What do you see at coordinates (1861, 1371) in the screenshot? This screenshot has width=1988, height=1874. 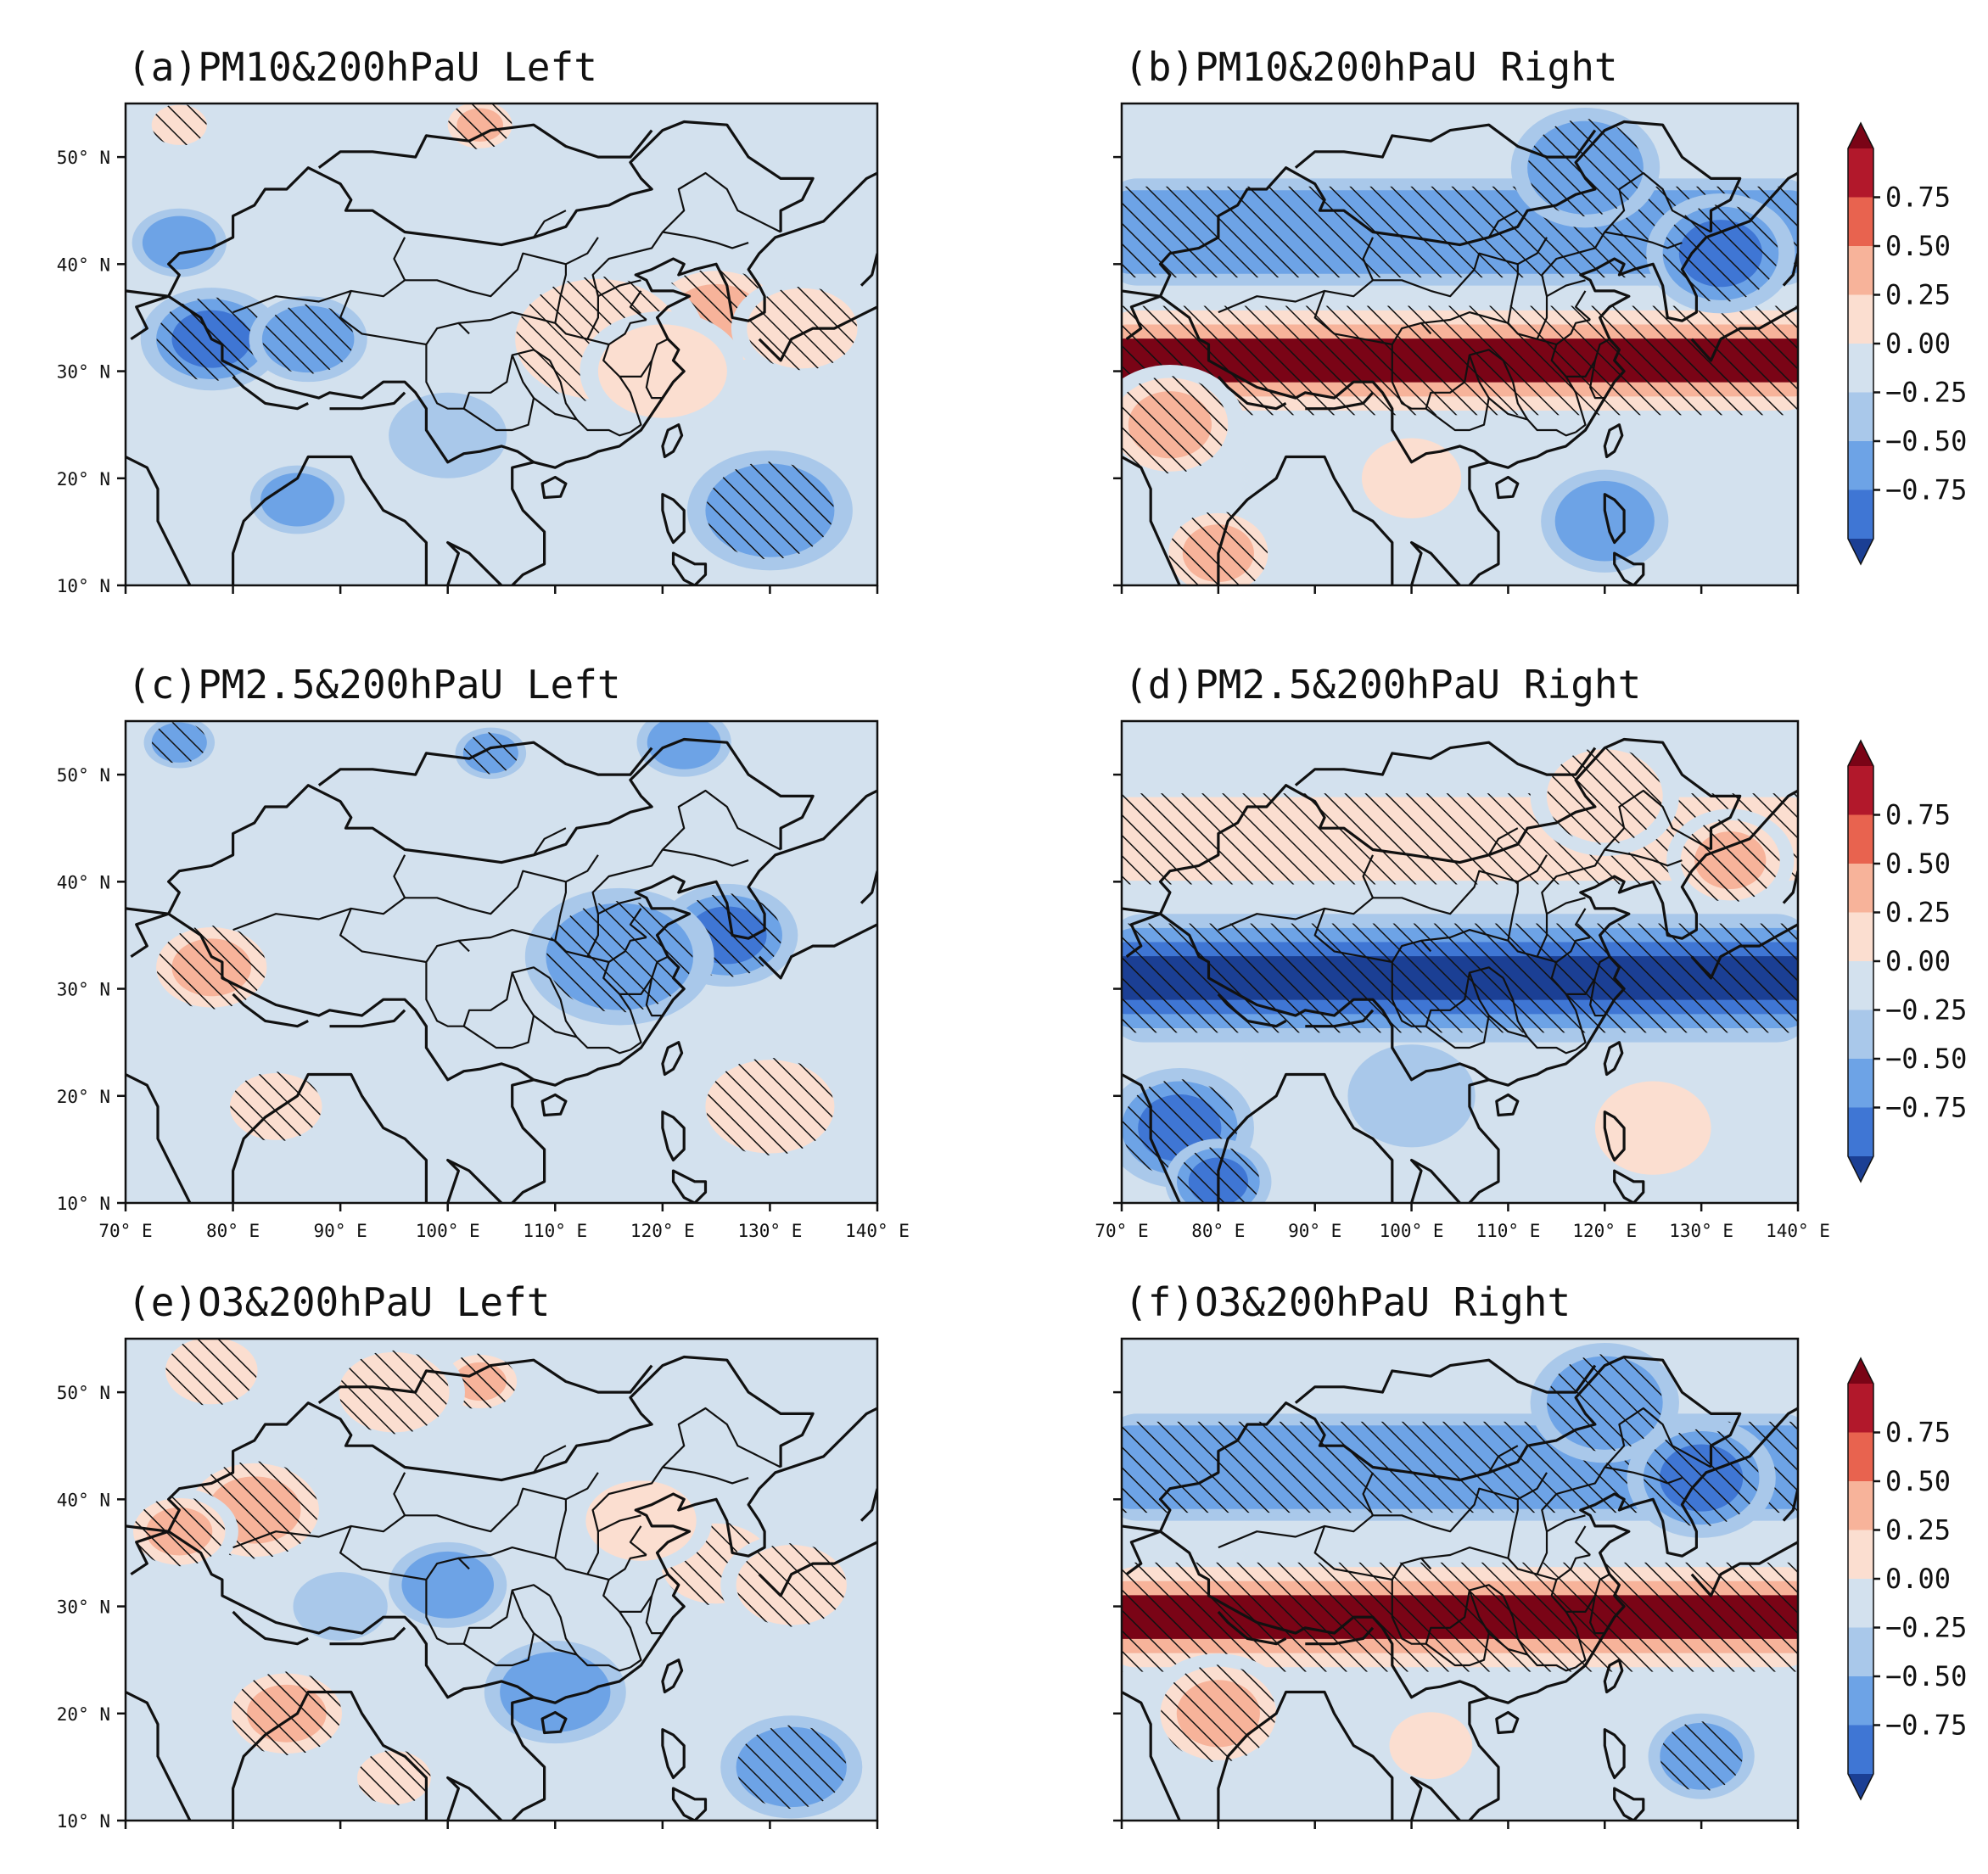 I see `colorbar-extend-top` at bounding box center [1861, 1371].